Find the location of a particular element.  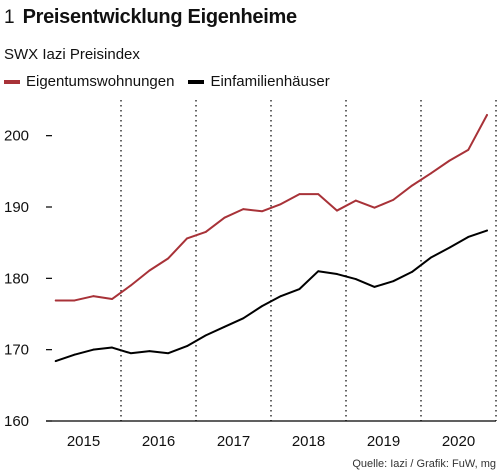

y-tick-label-180: 180 is located at coordinates (16, 278).